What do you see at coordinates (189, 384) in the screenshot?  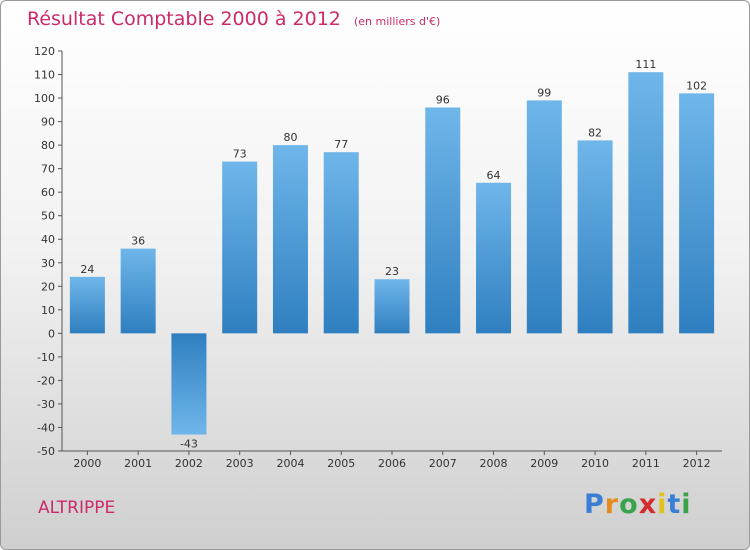 I see `bar-2002` at bounding box center [189, 384].